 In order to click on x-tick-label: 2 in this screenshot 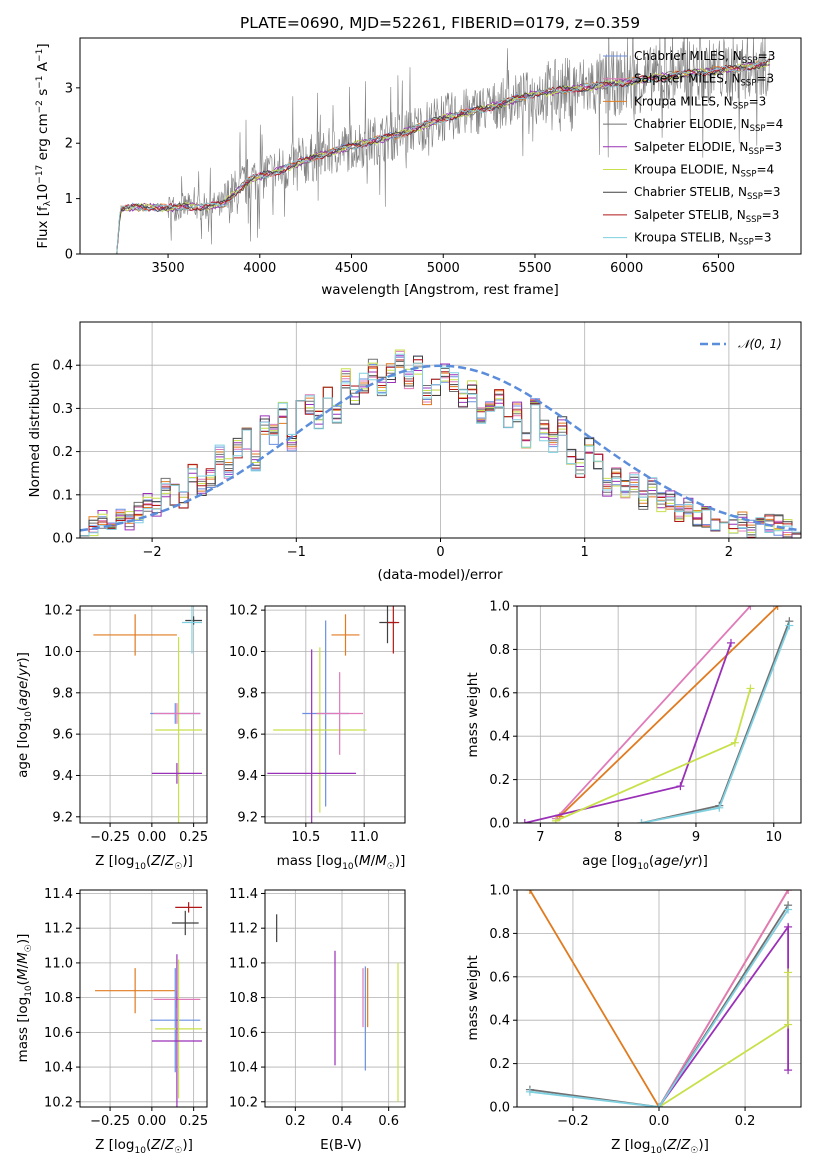, I will do `click(729, 552)`.